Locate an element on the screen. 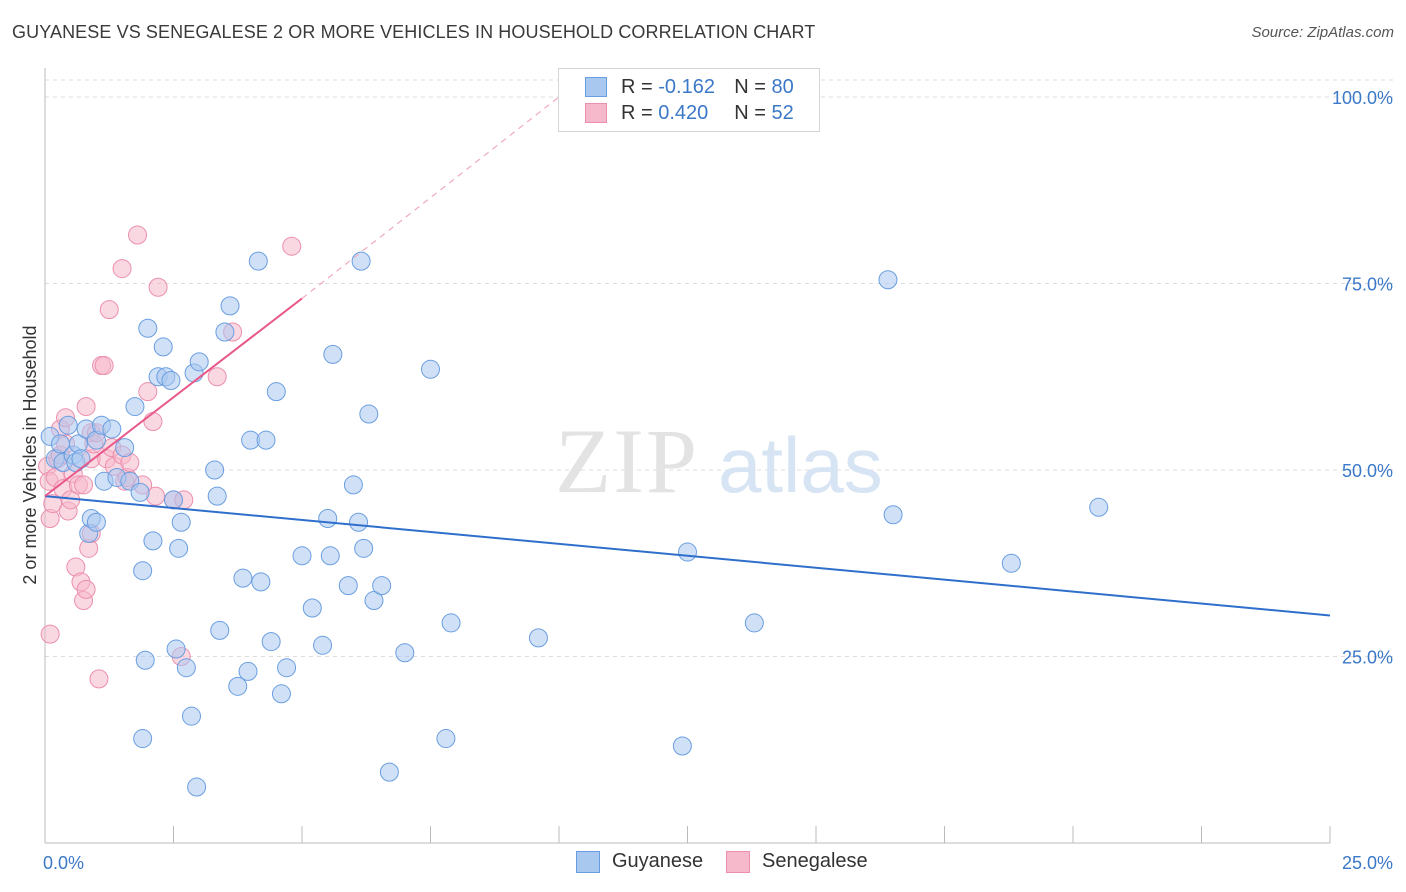 The height and width of the screenshot is (892, 1406). watermark-atlas: atlas is located at coordinates (800, 465).